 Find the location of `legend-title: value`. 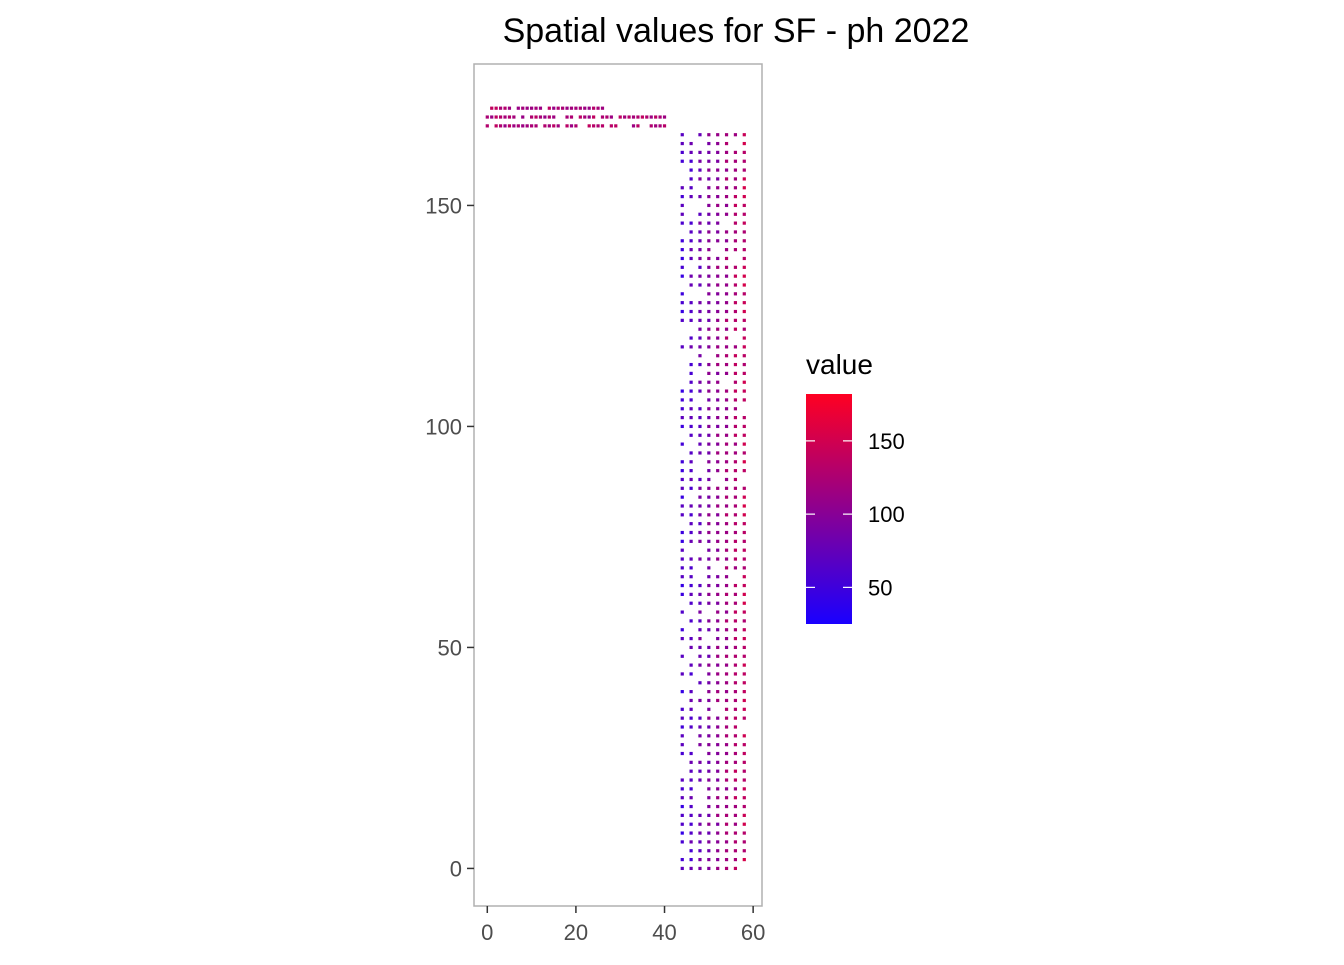

legend-title: value is located at coordinates (839, 364).